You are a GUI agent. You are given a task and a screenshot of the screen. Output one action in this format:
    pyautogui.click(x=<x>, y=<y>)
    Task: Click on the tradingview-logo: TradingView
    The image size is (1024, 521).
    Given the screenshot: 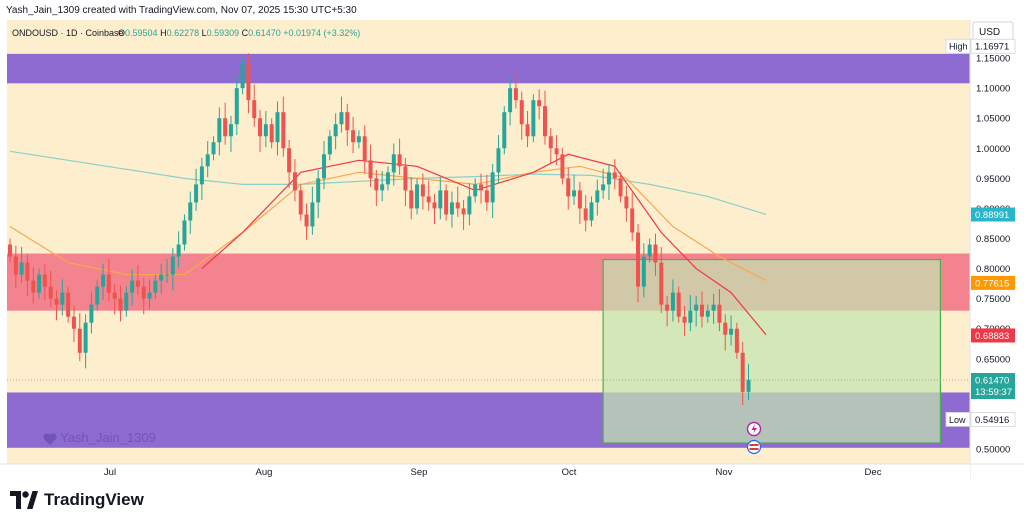 What is the action you would take?
    pyautogui.click(x=77, y=500)
    